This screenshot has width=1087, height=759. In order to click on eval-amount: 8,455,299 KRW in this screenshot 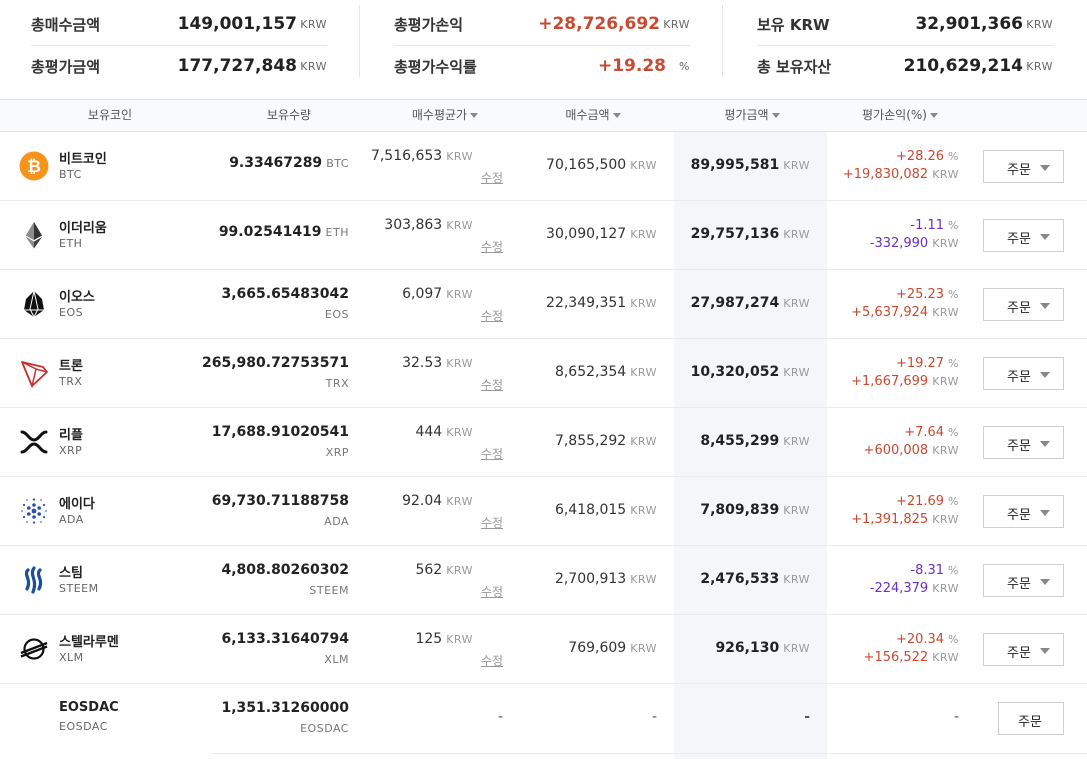, I will do `click(755, 441)`.